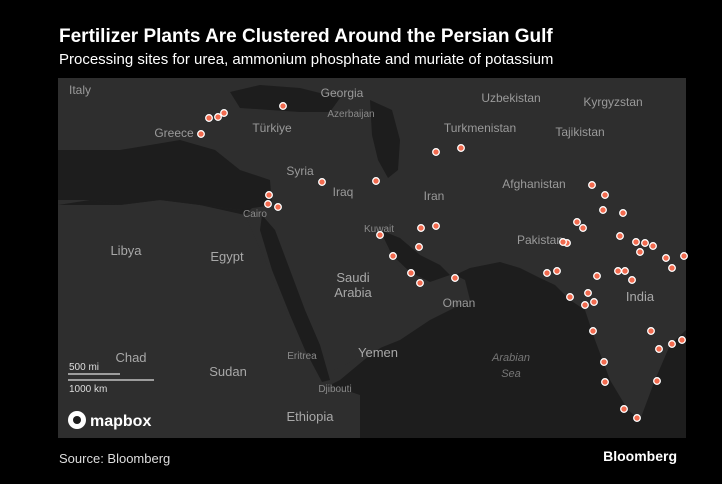  Describe the element at coordinates (228, 371) in the screenshot. I see `place-label: Sudan` at that location.